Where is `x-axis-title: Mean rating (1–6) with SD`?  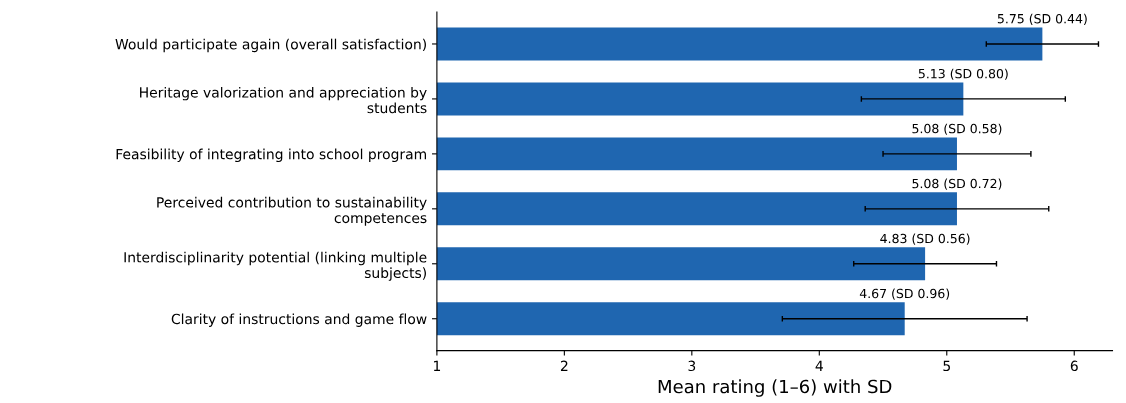 x-axis-title: Mean rating (1–6) with SD is located at coordinates (775, 388).